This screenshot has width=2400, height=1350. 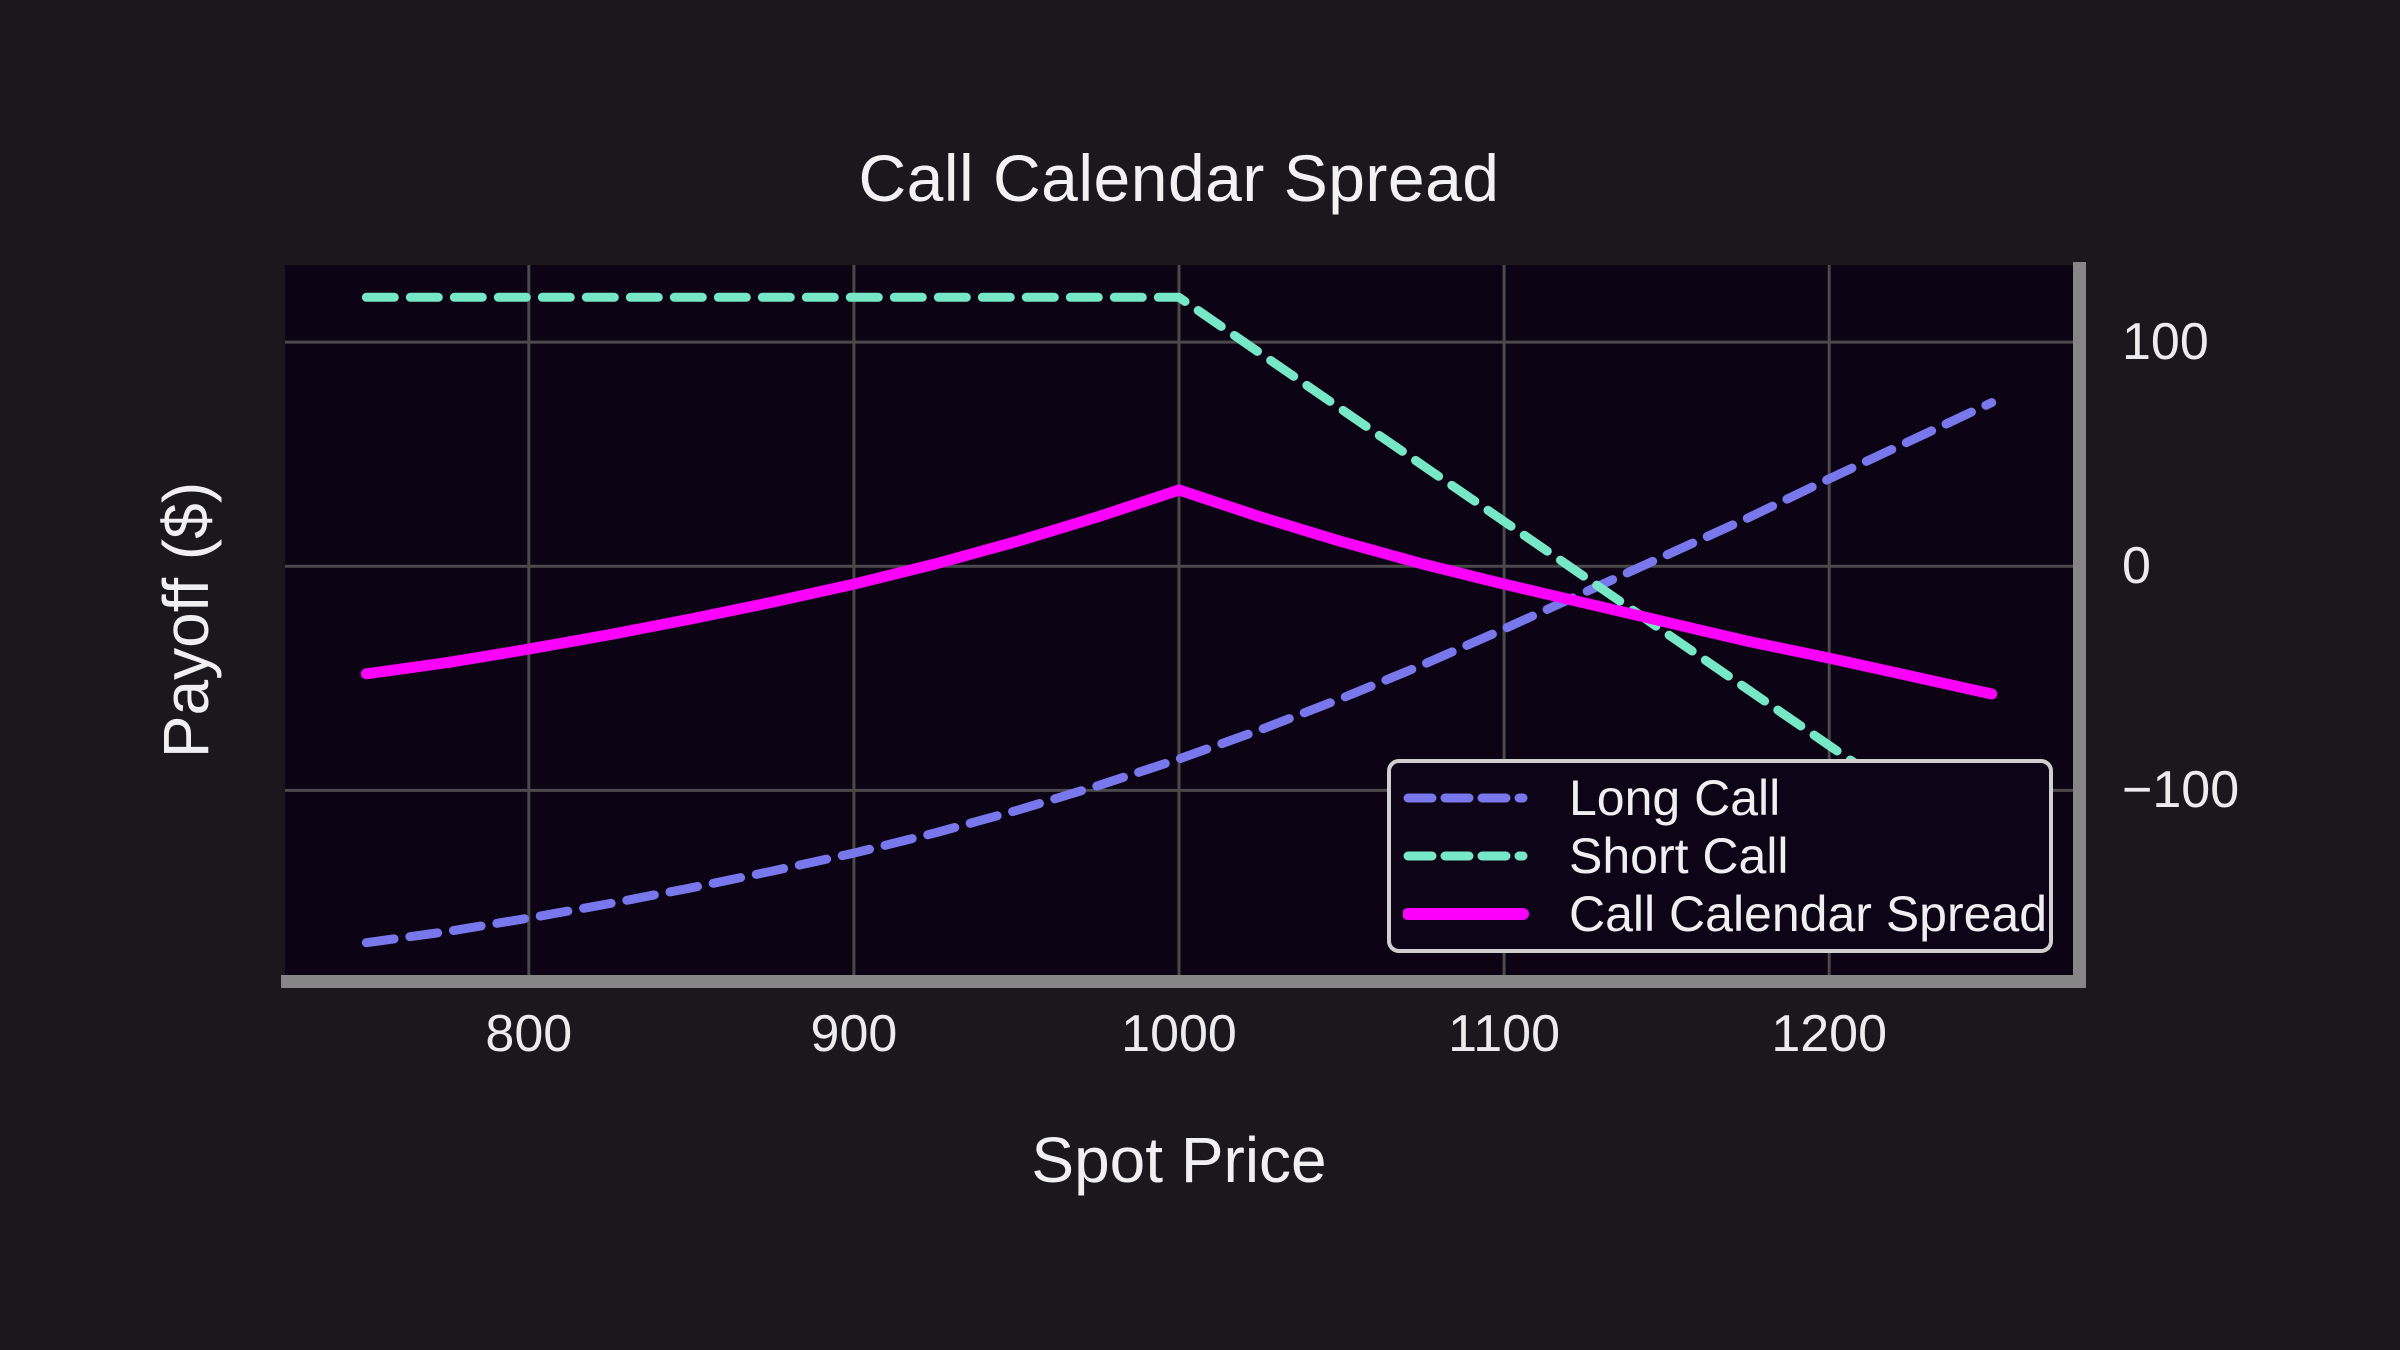 I want to click on legend-label: Short Call, so click(x=1679, y=856).